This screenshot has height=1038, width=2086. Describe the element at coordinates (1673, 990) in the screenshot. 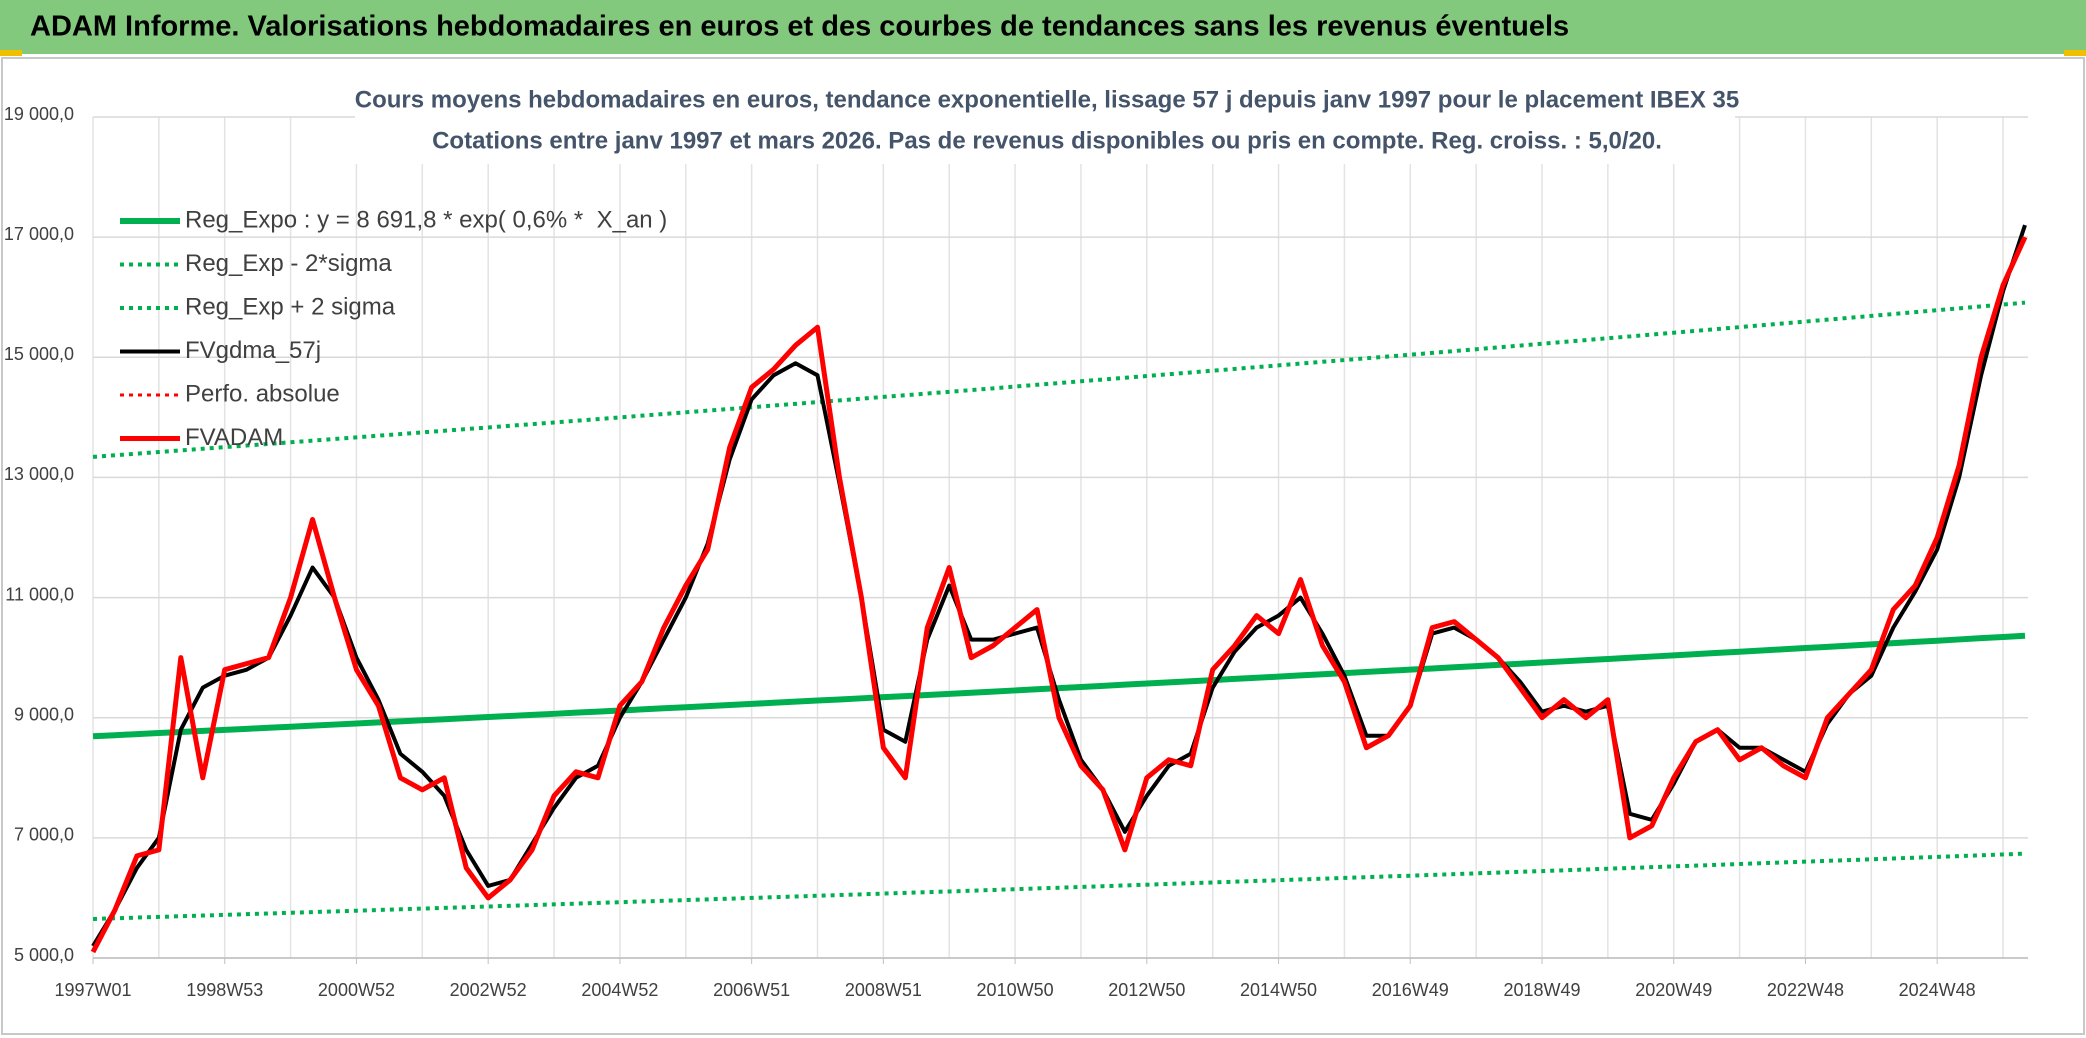

I see `x-tick-label: 2020W49` at that location.